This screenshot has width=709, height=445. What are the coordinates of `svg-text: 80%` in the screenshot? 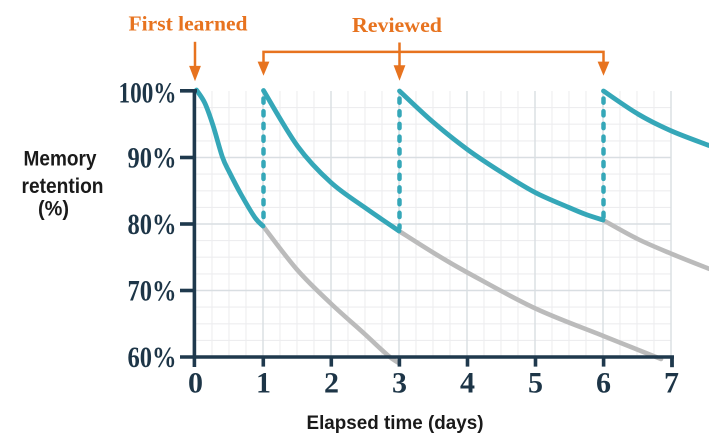 It's located at (152, 224).